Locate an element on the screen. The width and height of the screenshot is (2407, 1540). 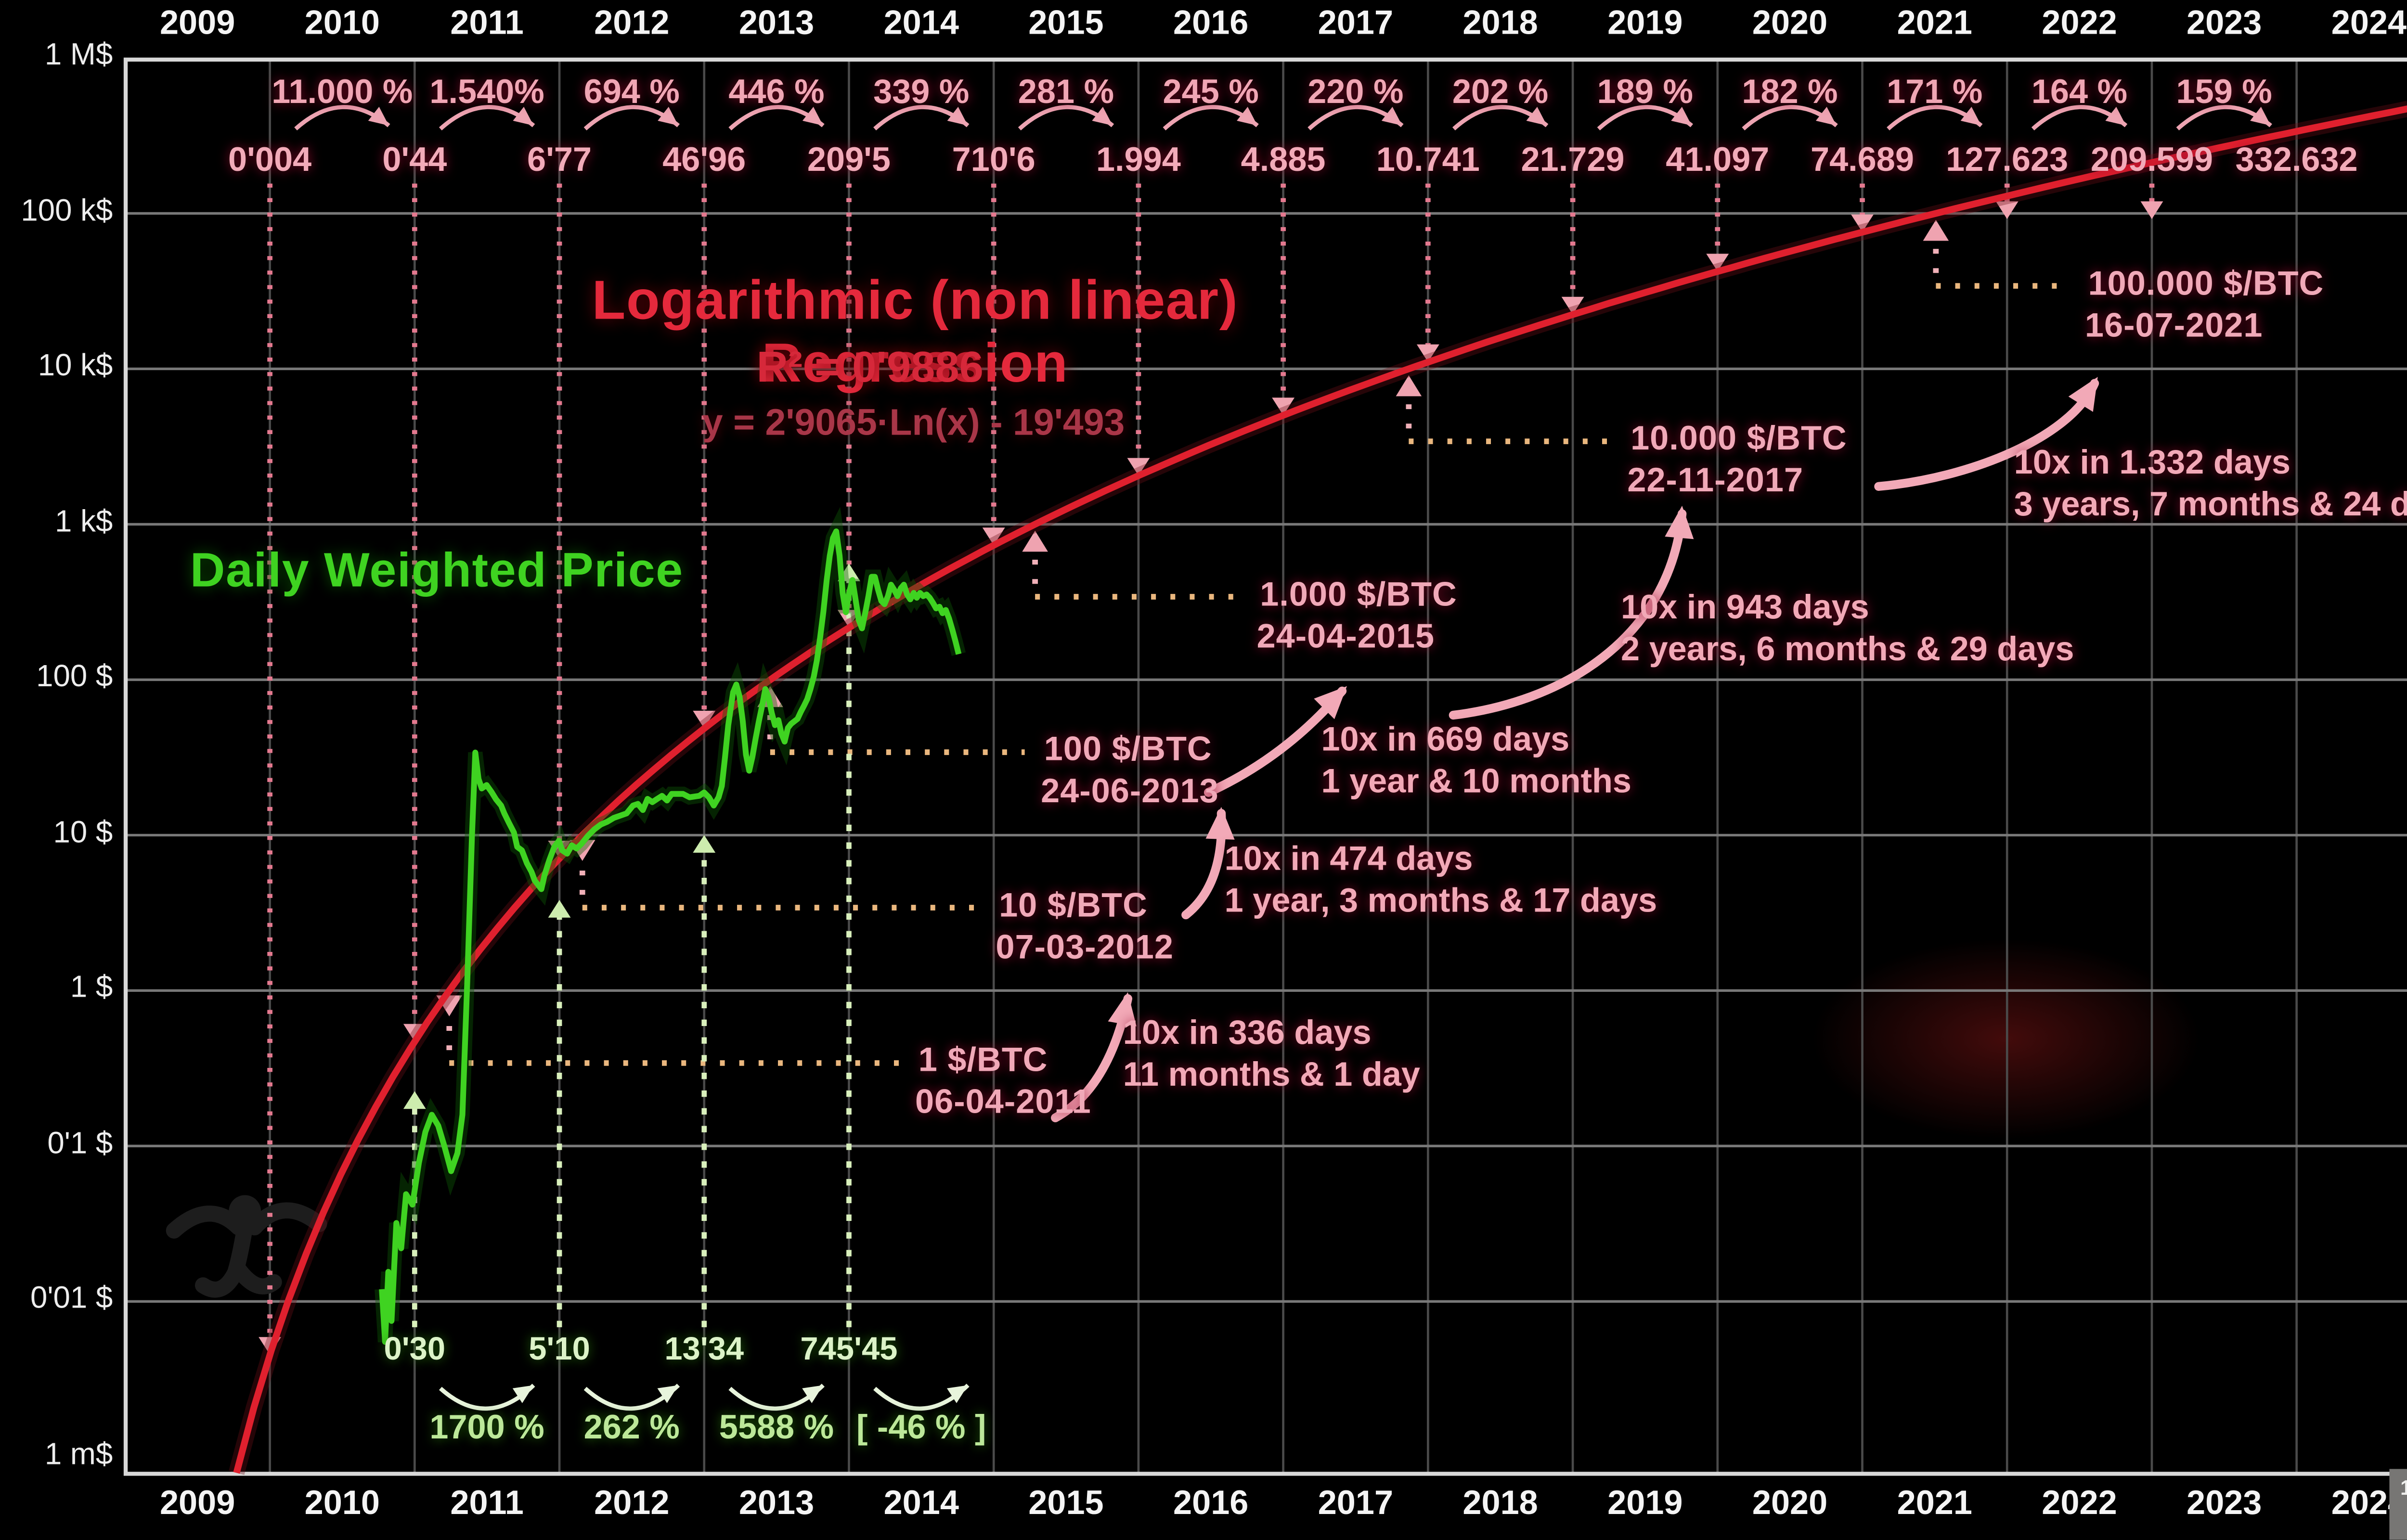
reg-value-label: 1.994 is located at coordinates (1138, 160).